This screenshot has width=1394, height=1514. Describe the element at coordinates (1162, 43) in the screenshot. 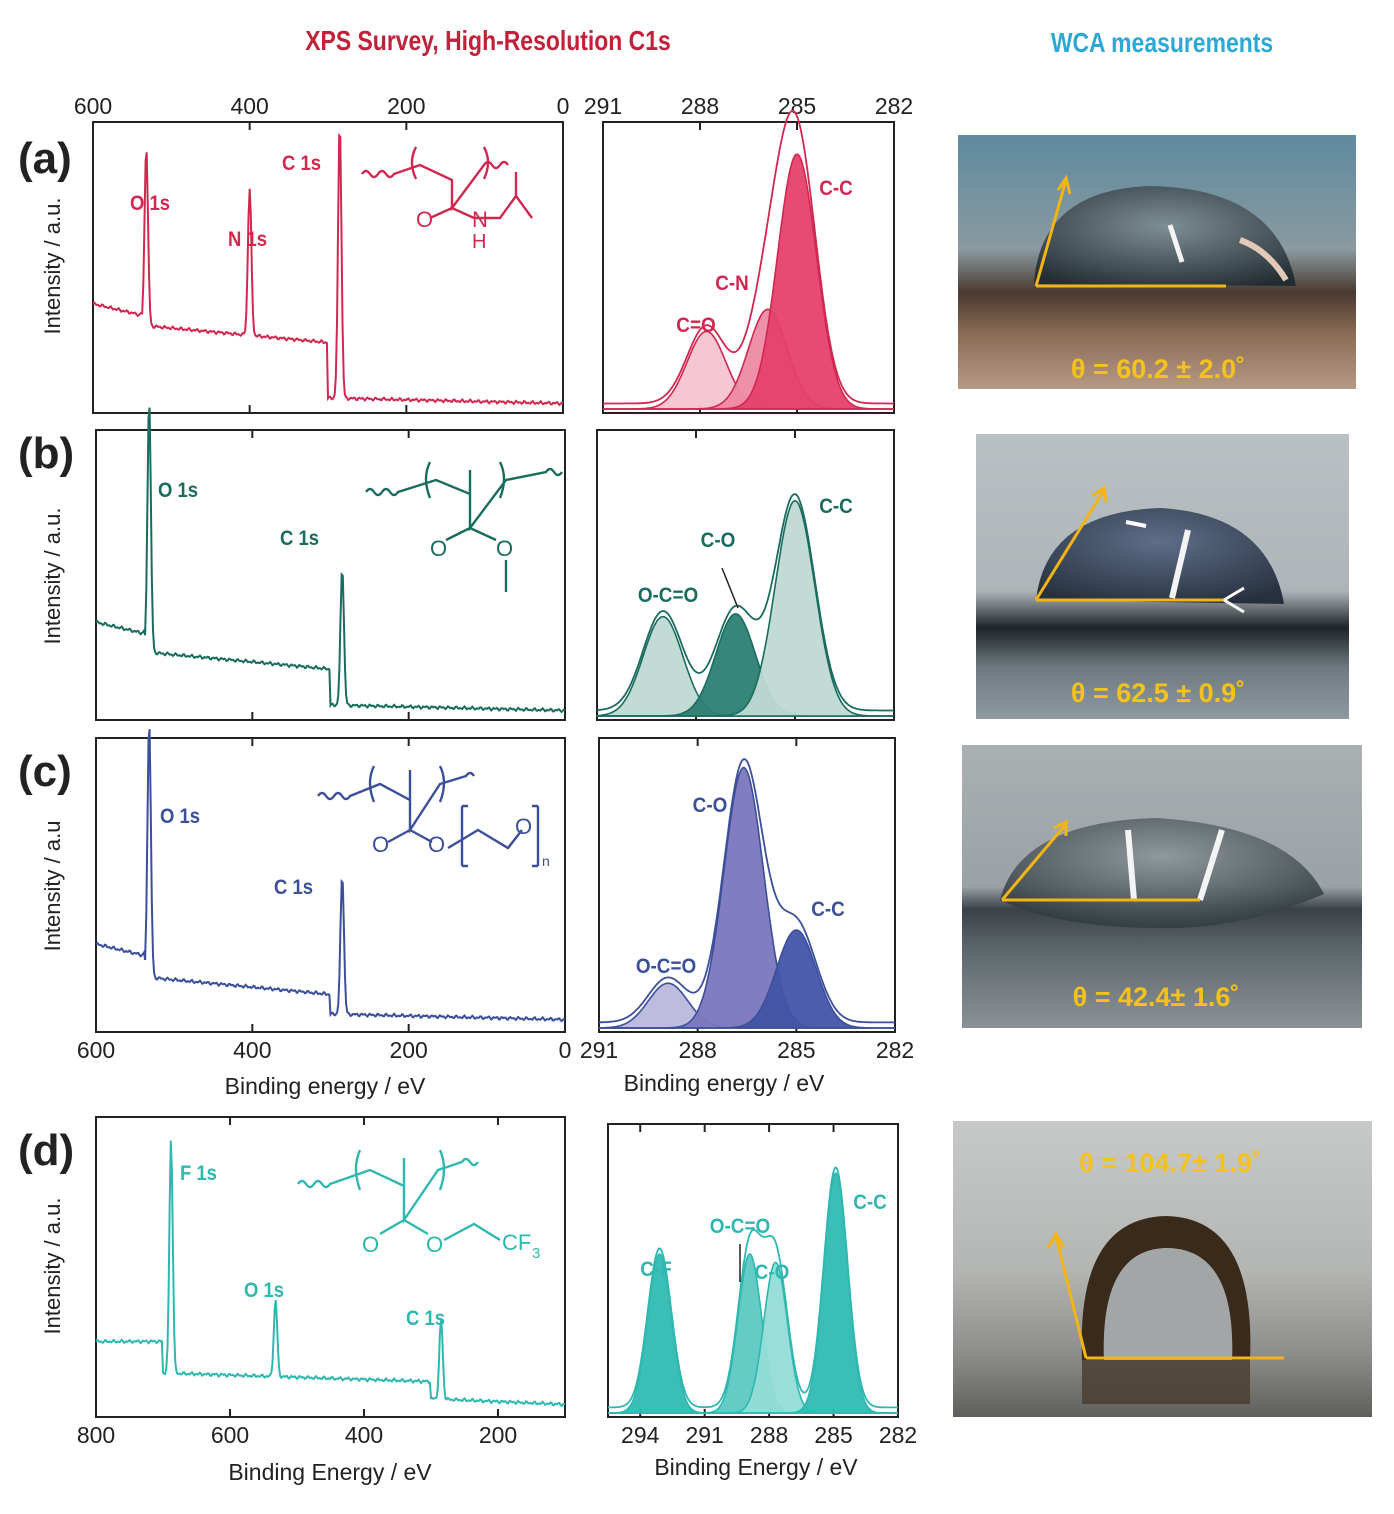

I see `header-wca: WCA measurements` at that location.